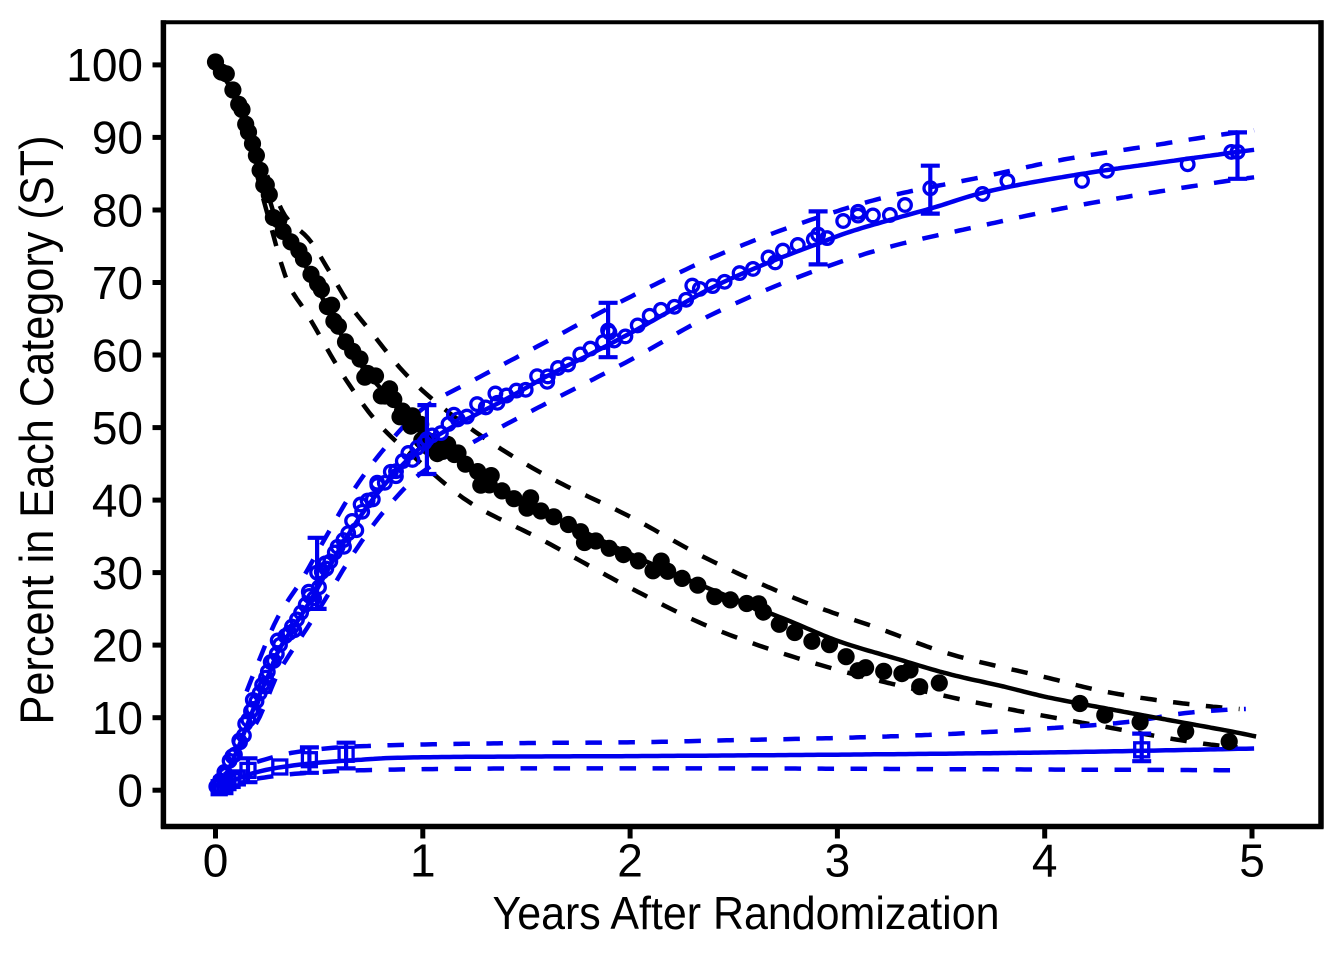  Describe the element at coordinates (1045, 861) in the screenshot. I see `svg-text: 4` at that location.